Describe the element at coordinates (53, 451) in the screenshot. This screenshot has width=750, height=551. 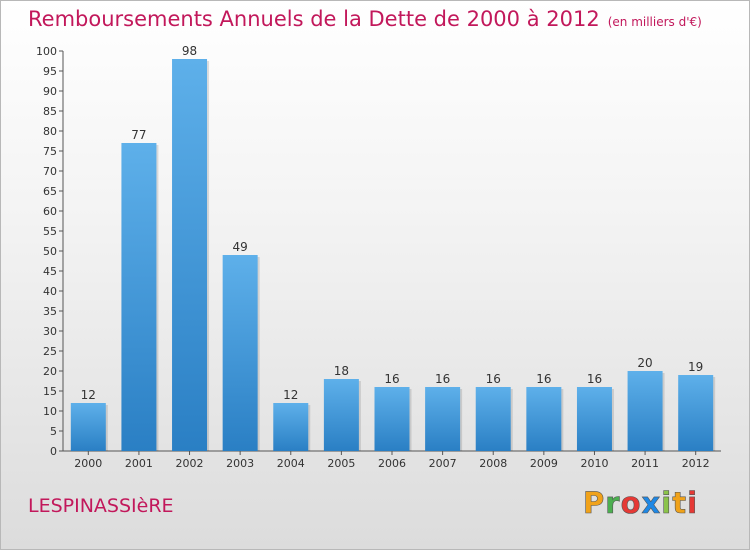
I see `y-tick-label: 0` at that location.